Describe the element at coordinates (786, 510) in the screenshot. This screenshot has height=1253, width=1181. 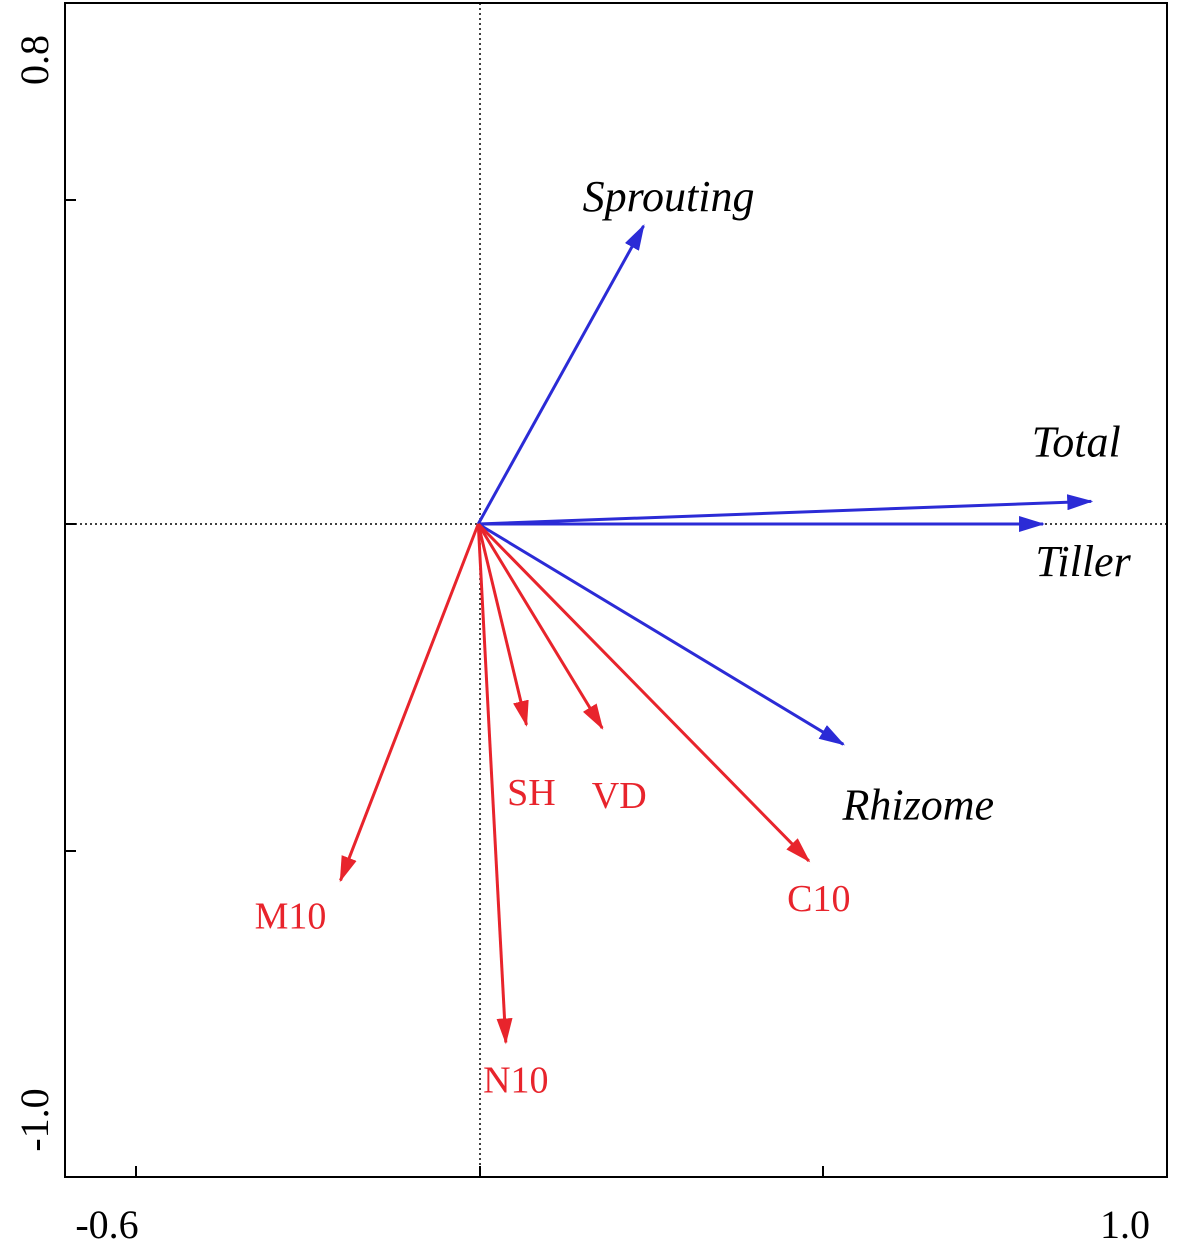
I see `vector-arrow-total` at that location.